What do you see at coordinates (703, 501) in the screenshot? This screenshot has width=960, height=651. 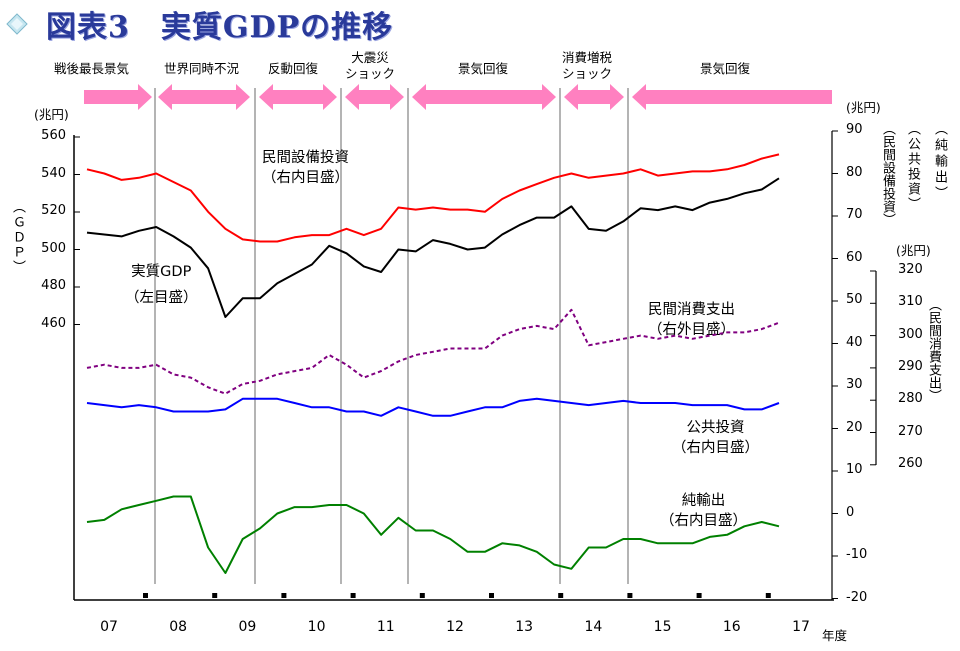 I see `netexport-label-name: 純輸出` at bounding box center [703, 501].